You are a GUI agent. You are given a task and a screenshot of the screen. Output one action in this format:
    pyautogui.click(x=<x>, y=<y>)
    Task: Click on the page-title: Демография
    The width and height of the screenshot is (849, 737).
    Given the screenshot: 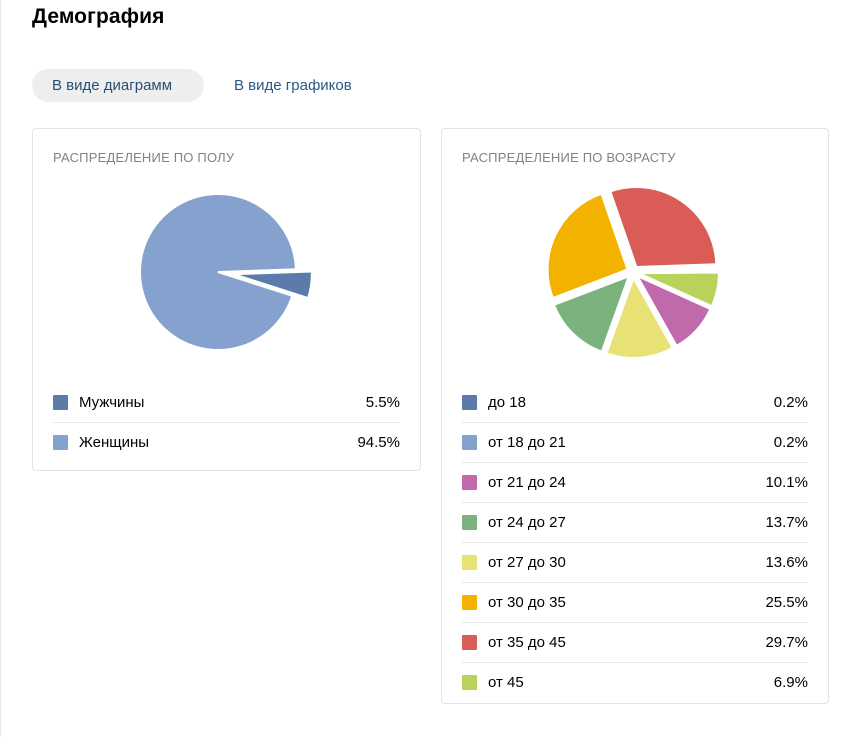 What is the action you would take?
    pyautogui.click(x=98, y=16)
    